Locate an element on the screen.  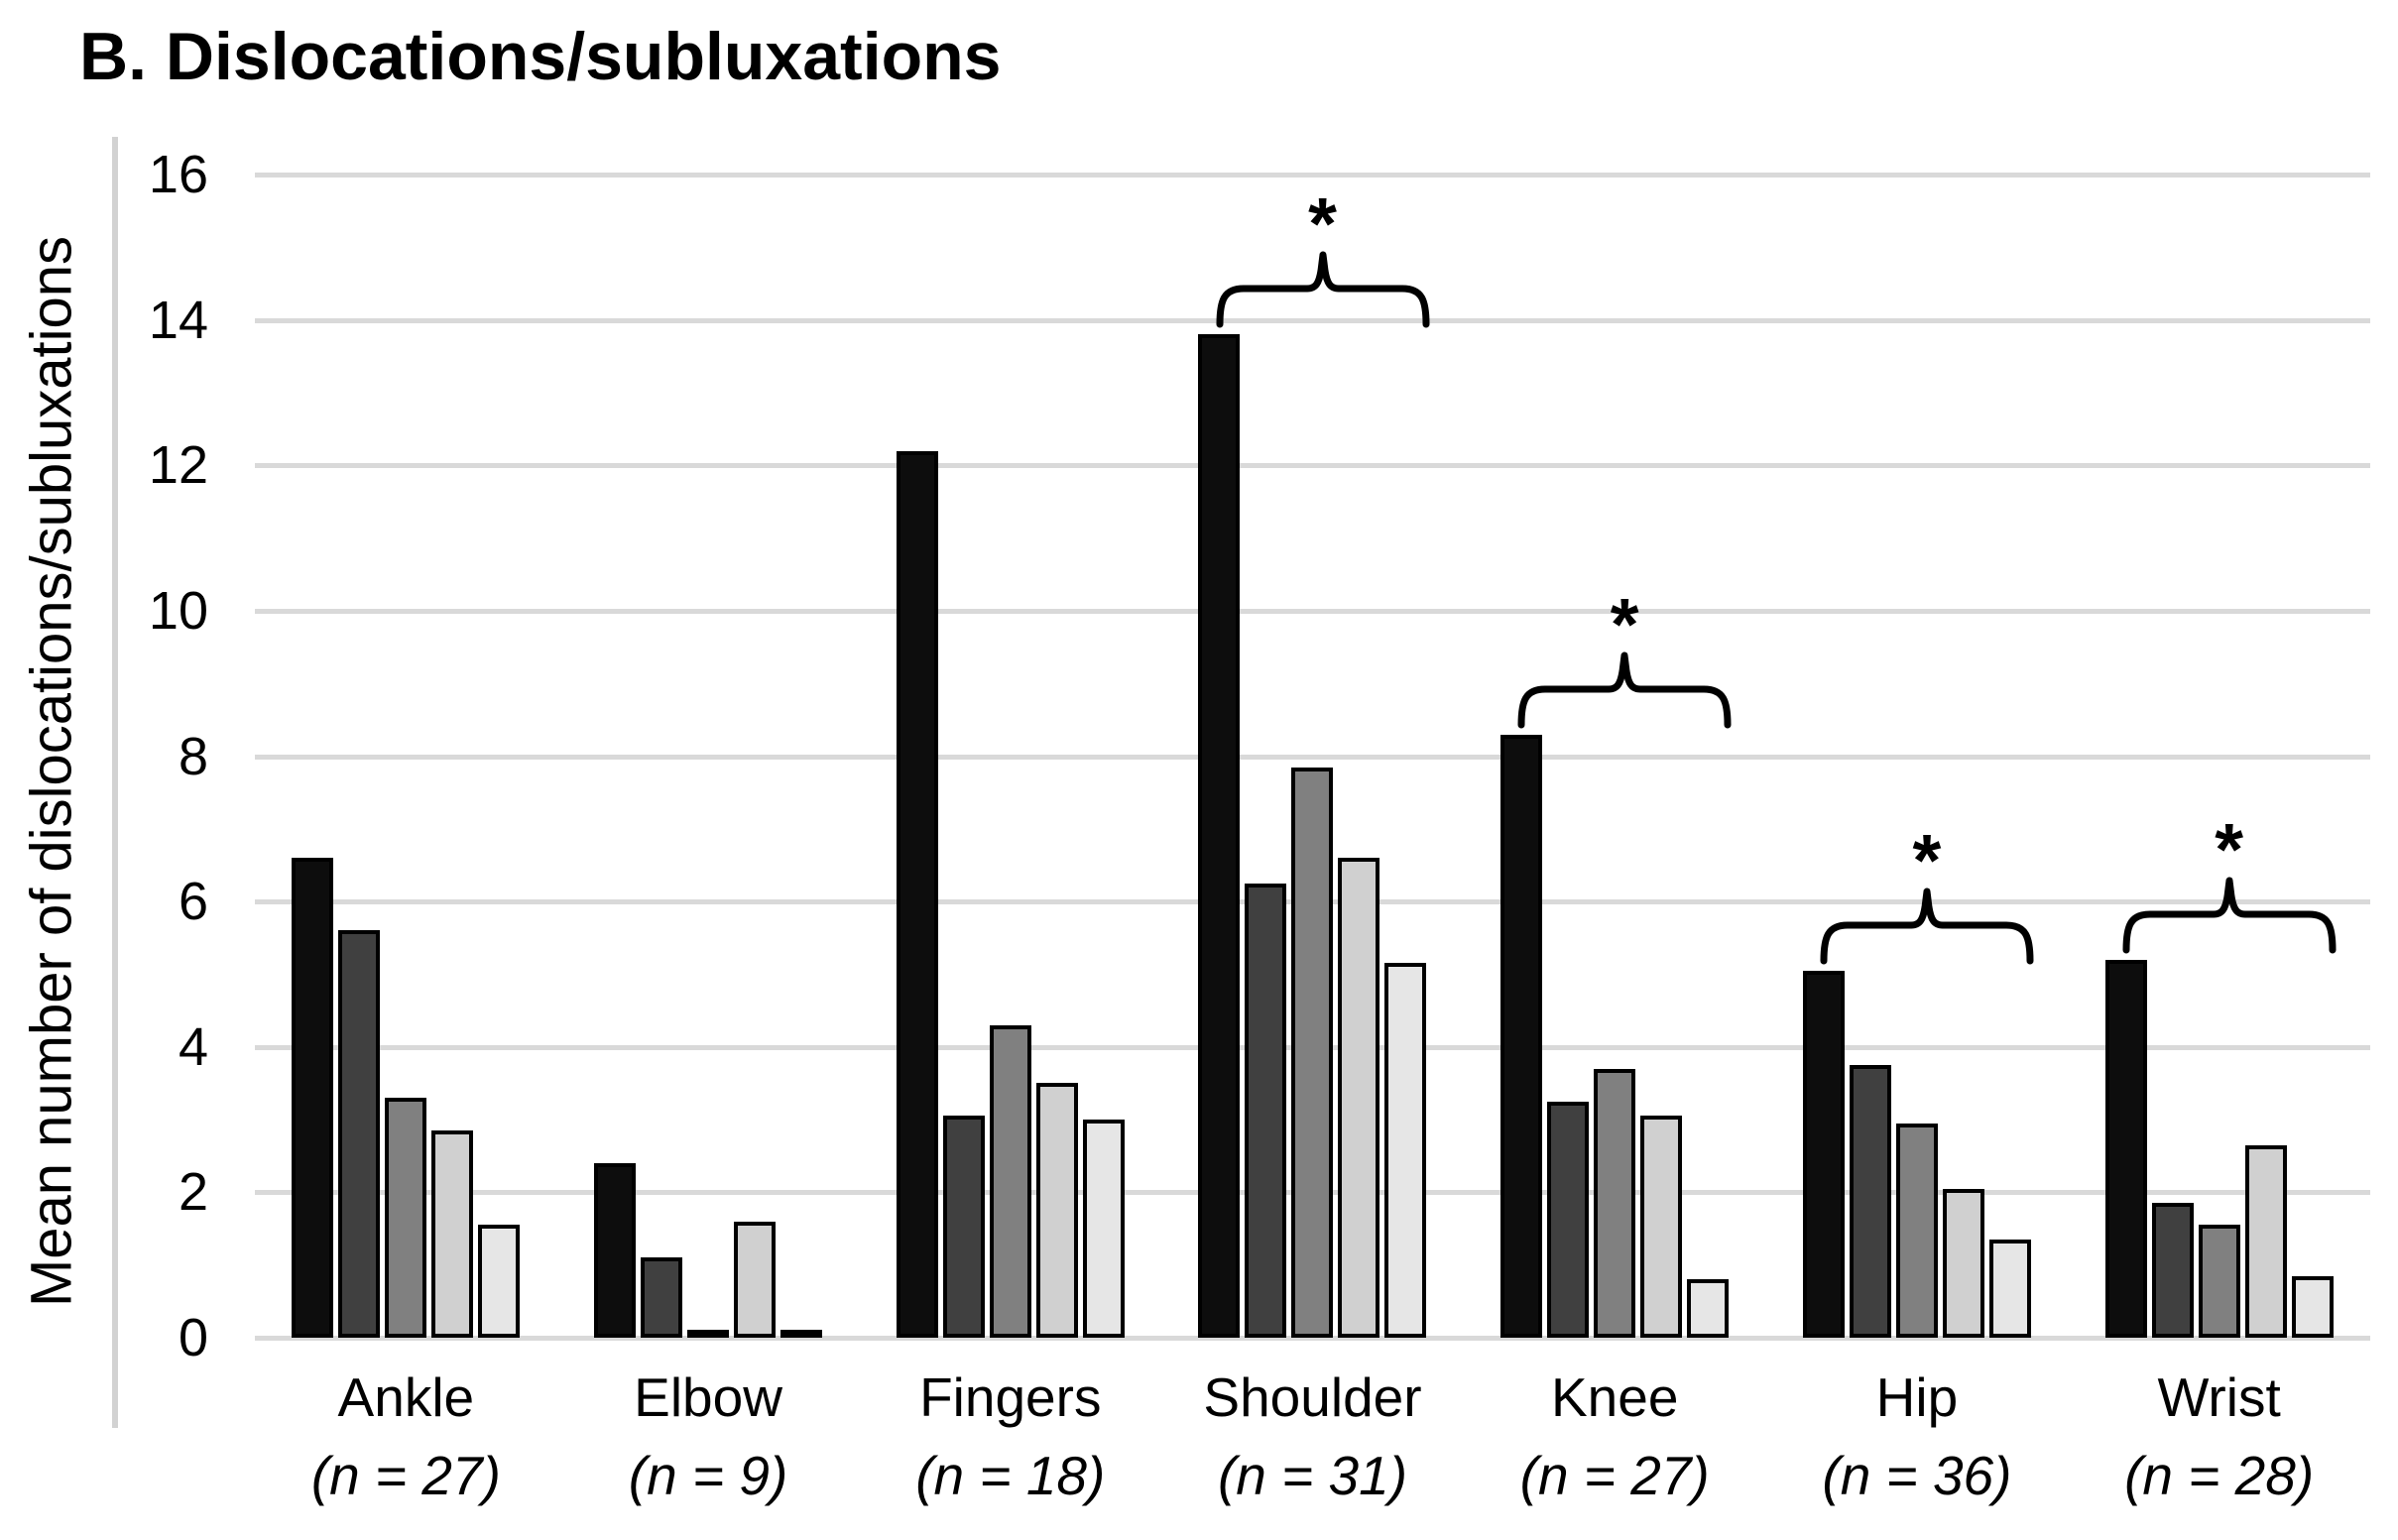
y-axis-line is located at coordinates (115, 782).